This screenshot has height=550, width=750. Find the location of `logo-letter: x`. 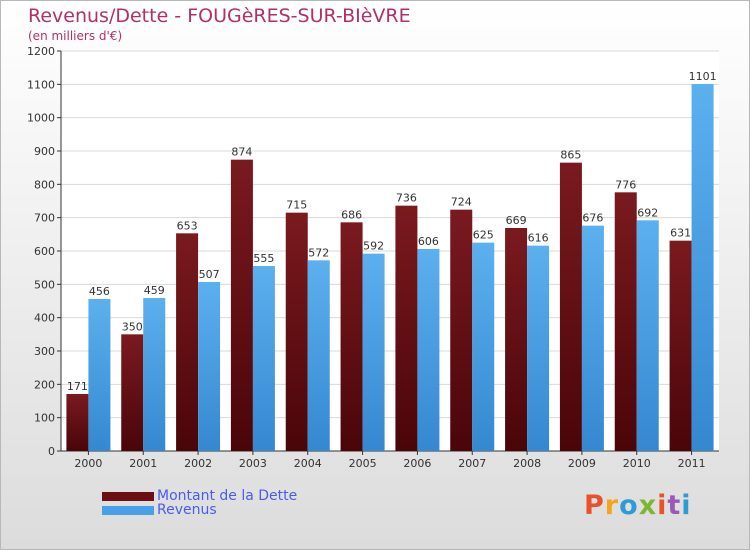

logo-letter: x is located at coordinates (648, 505).